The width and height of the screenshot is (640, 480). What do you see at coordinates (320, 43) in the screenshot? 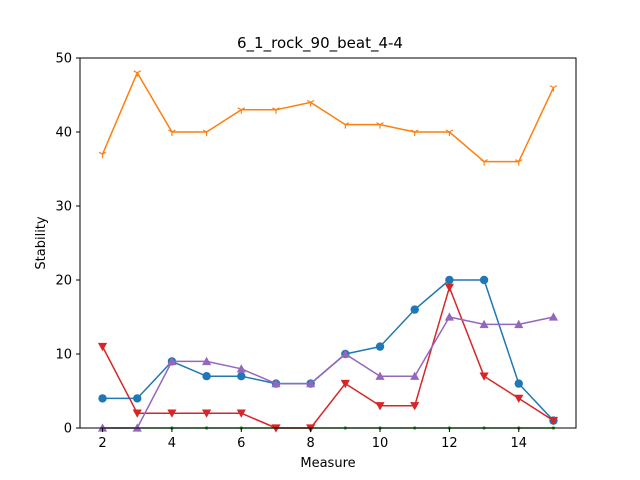
I see `chart-title: 6_1_rock_90_beat_4-4` at bounding box center [320, 43].